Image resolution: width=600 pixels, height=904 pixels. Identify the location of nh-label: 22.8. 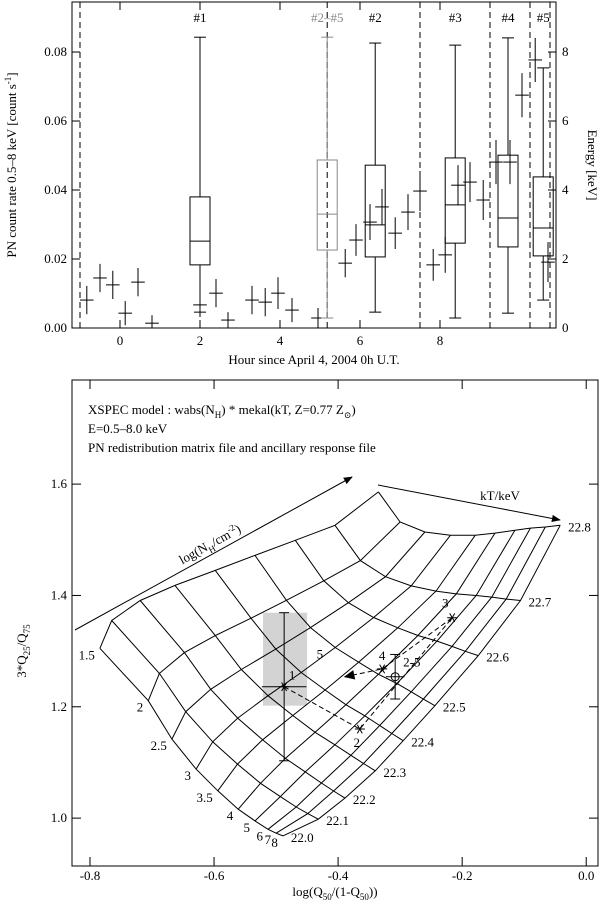
(579, 526).